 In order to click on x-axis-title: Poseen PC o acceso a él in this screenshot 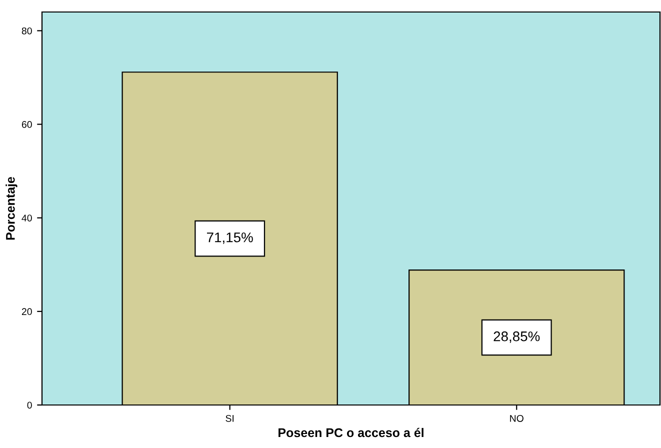, I will do `click(351, 433)`.